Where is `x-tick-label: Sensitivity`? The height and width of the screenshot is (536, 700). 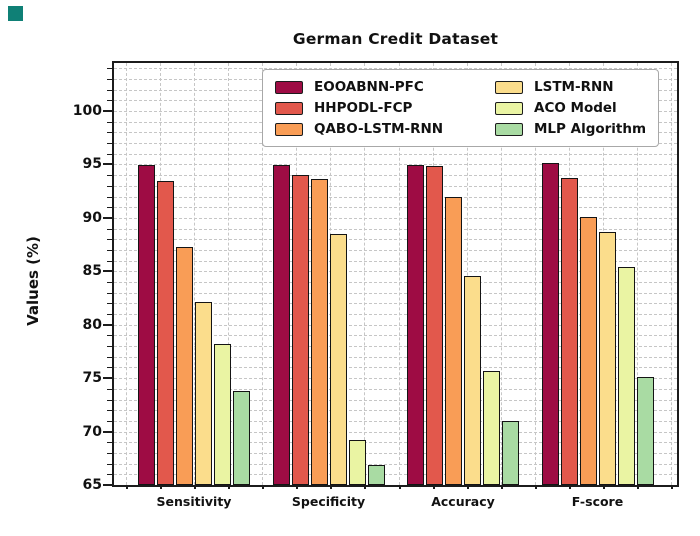
x-tick-label: Sensitivity is located at coordinates (194, 501).